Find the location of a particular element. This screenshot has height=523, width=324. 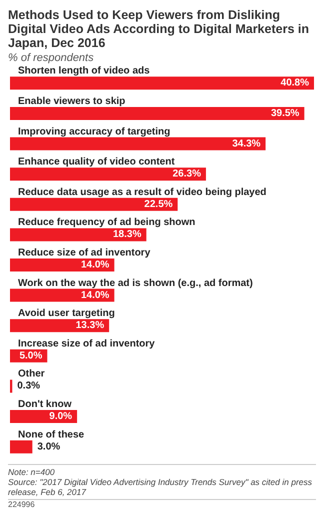

source-note: Source: "2017 Digital Video Advertising Industry Trends Survey" as cited in press release, Feb 6, 2017 is located at coordinates (160, 487).